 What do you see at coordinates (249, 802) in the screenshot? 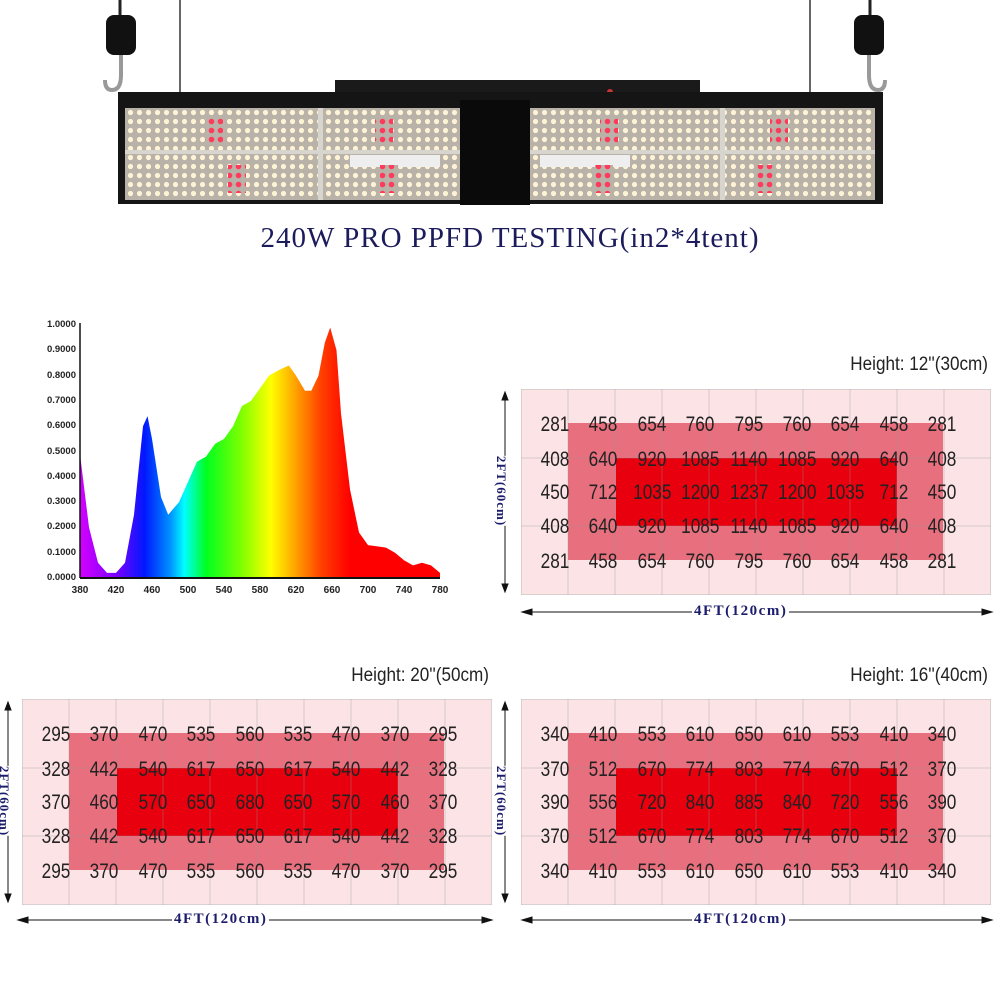
I see `ppfd-value: 680` at bounding box center [249, 802].